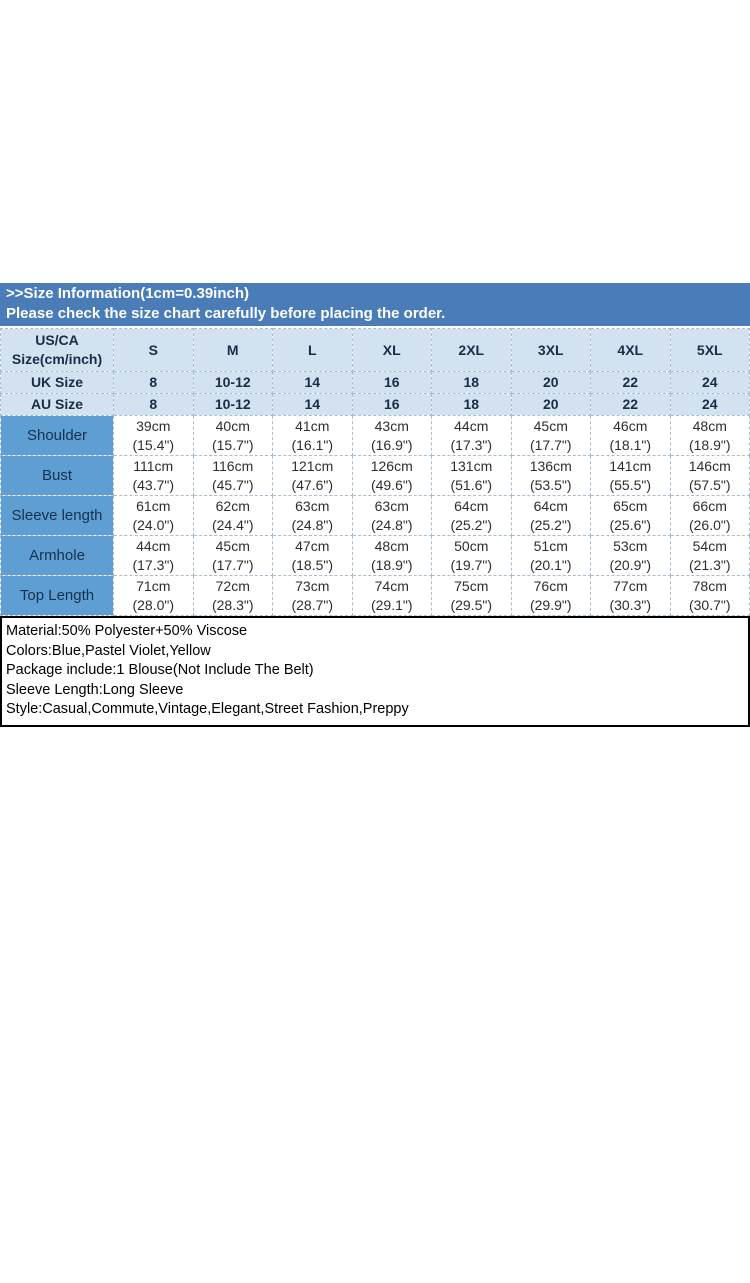 The image size is (750, 1283). I want to click on measurement-cell: 146cm (57.5"), so click(709, 475).